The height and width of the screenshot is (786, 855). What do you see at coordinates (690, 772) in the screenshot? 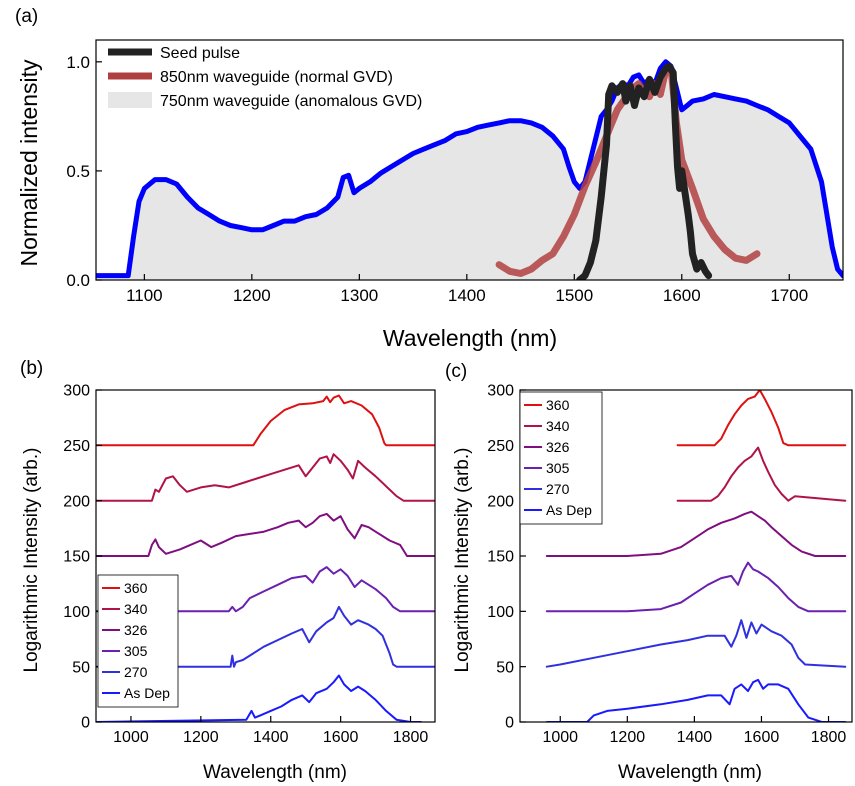
I see `x-axis-label-c: Wavelength (nm)` at bounding box center [690, 772].